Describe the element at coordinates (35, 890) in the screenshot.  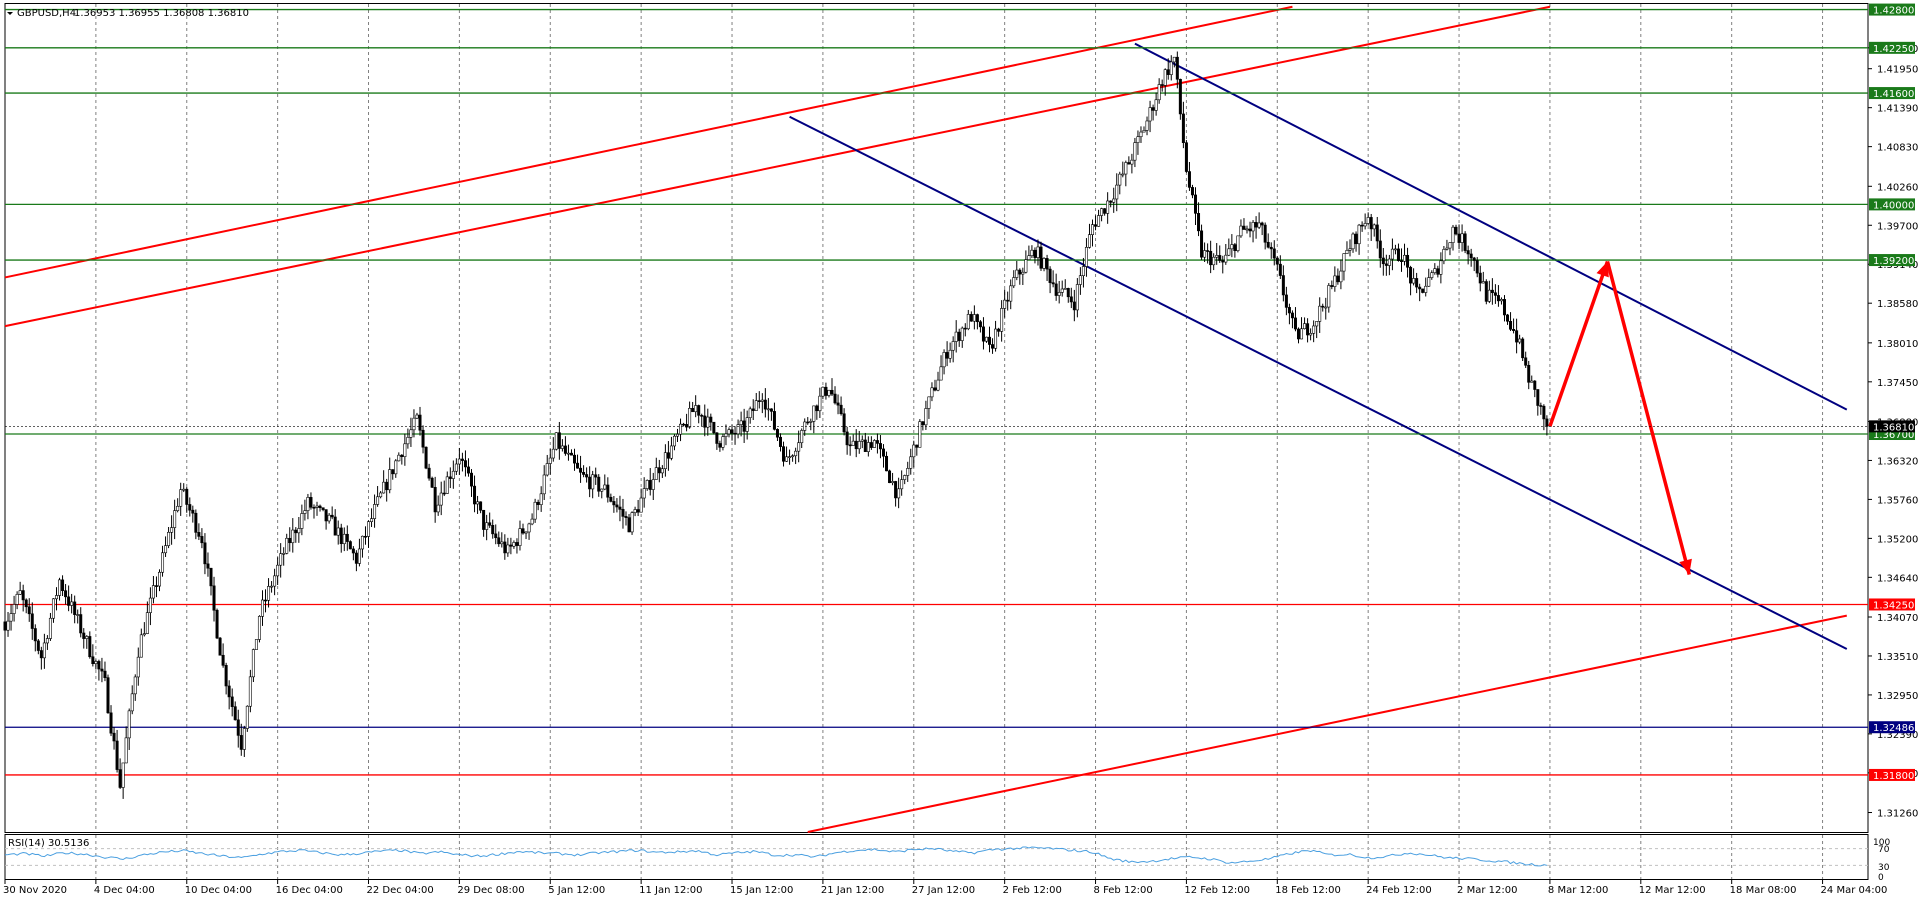
I see `time-label: 30 Nov 2020` at that location.